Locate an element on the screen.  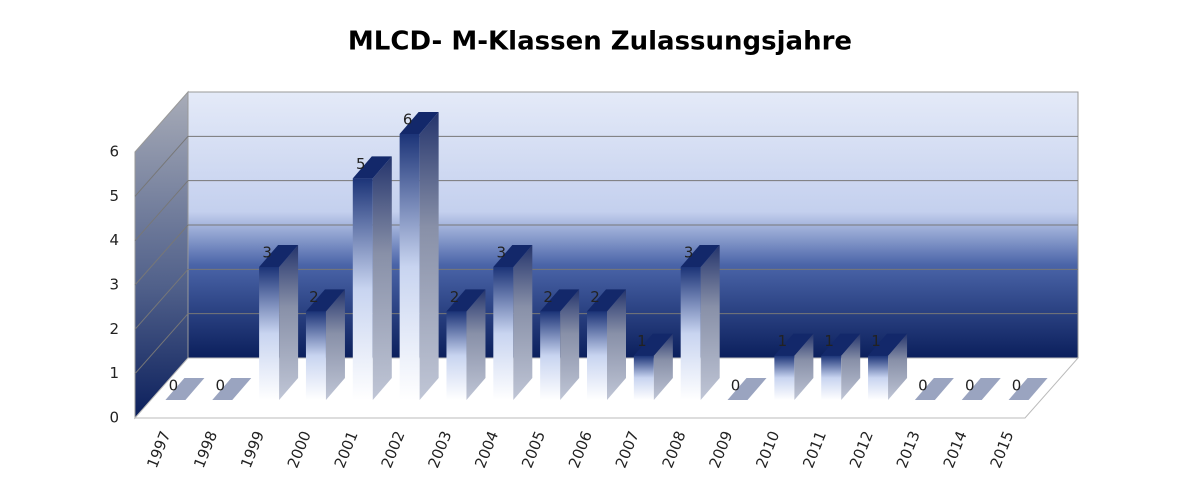
x-tick-label: 2001 is located at coordinates (346, 449).